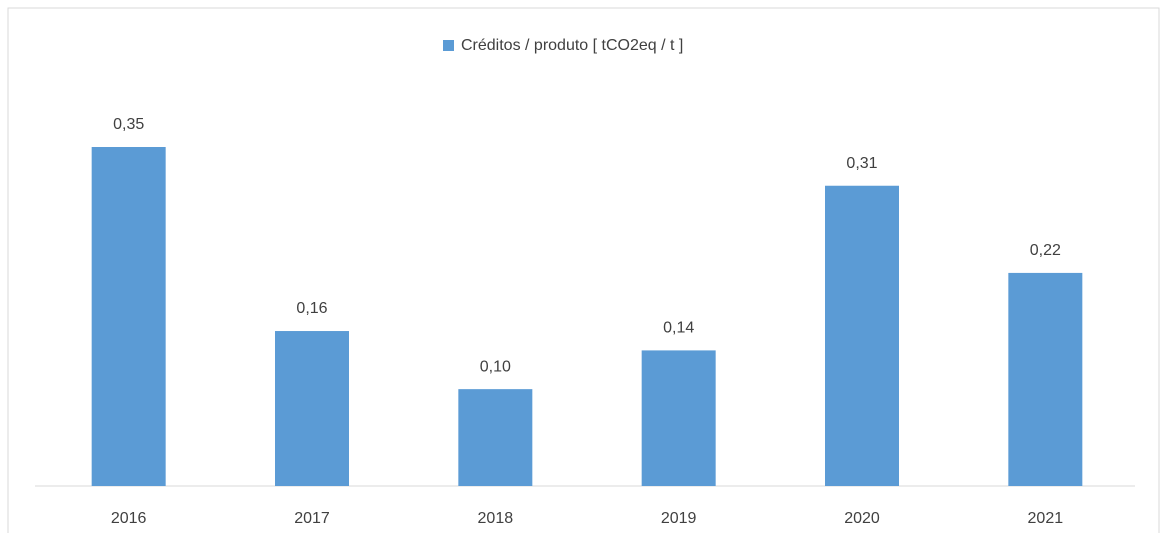 The height and width of the screenshot is (533, 1169). I want to click on data-label: 0,35, so click(128, 124).